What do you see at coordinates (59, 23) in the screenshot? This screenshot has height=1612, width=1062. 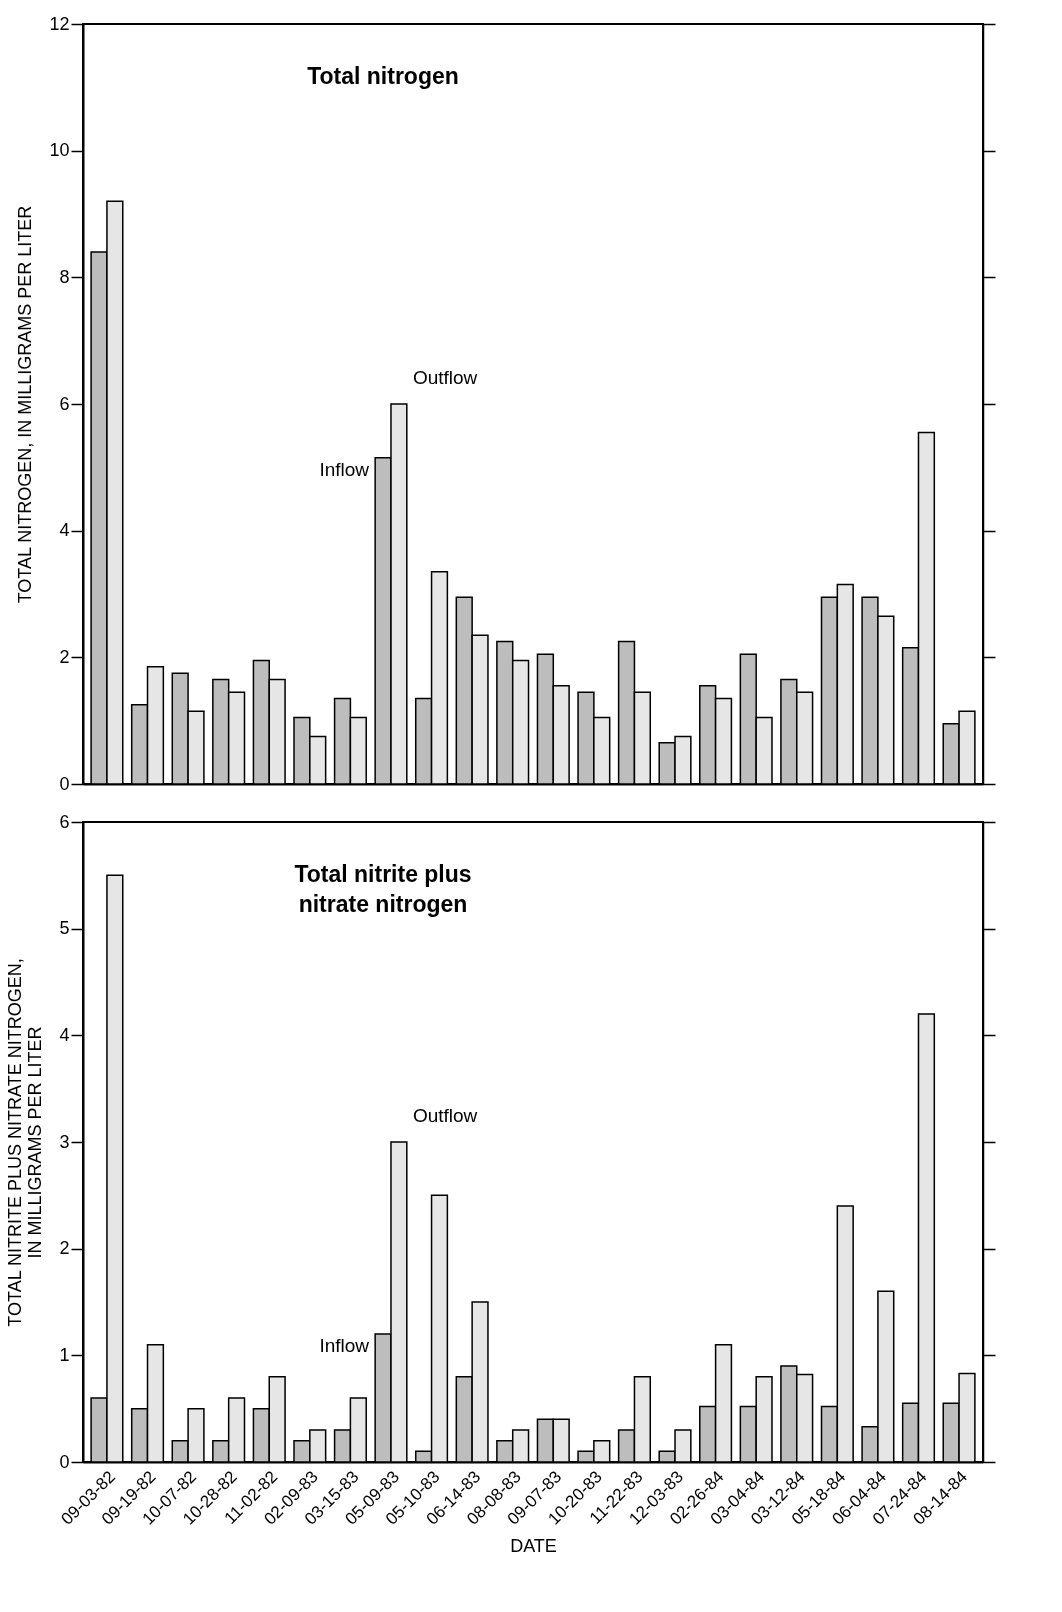 I see `y-tick-label: 12` at bounding box center [59, 23].